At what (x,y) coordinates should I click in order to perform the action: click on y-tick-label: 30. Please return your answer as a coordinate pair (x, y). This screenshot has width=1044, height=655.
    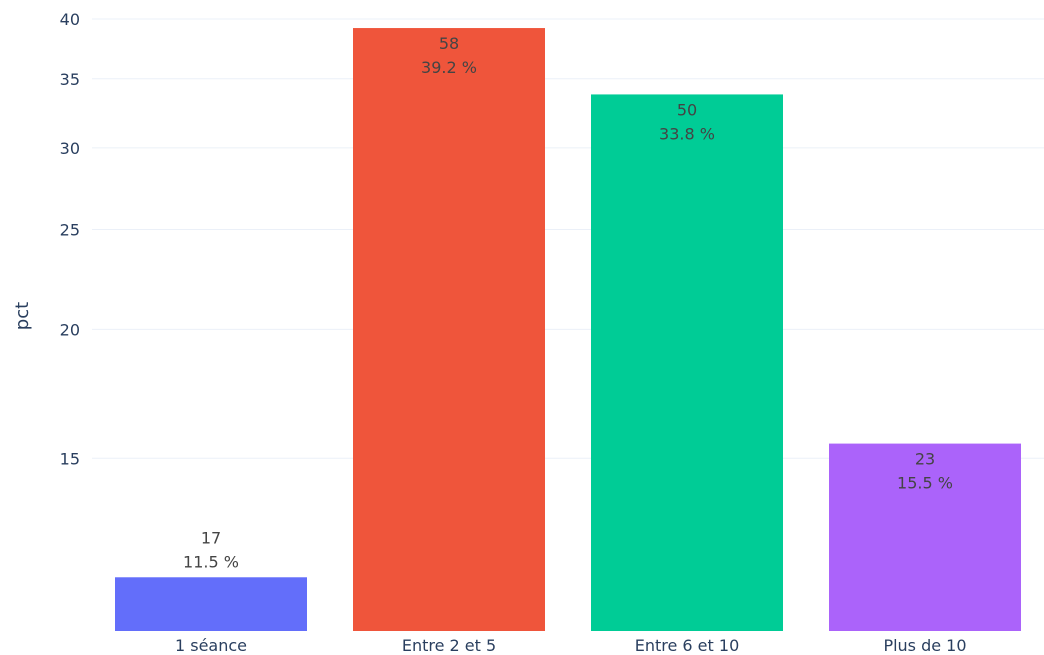
    Looking at the image, I should click on (70, 148).